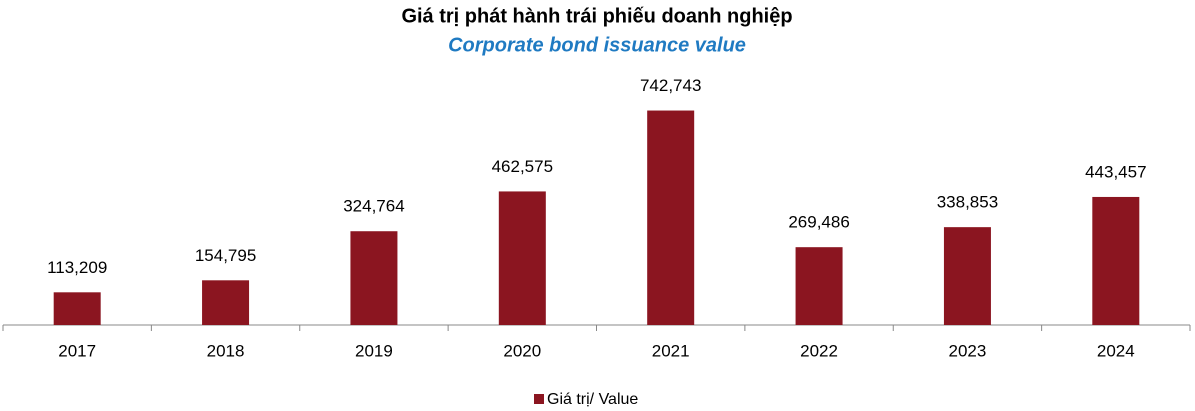 Image resolution: width=1195 pixels, height=411 pixels. I want to click on x-tick-label: 2022, so click(819, 350).